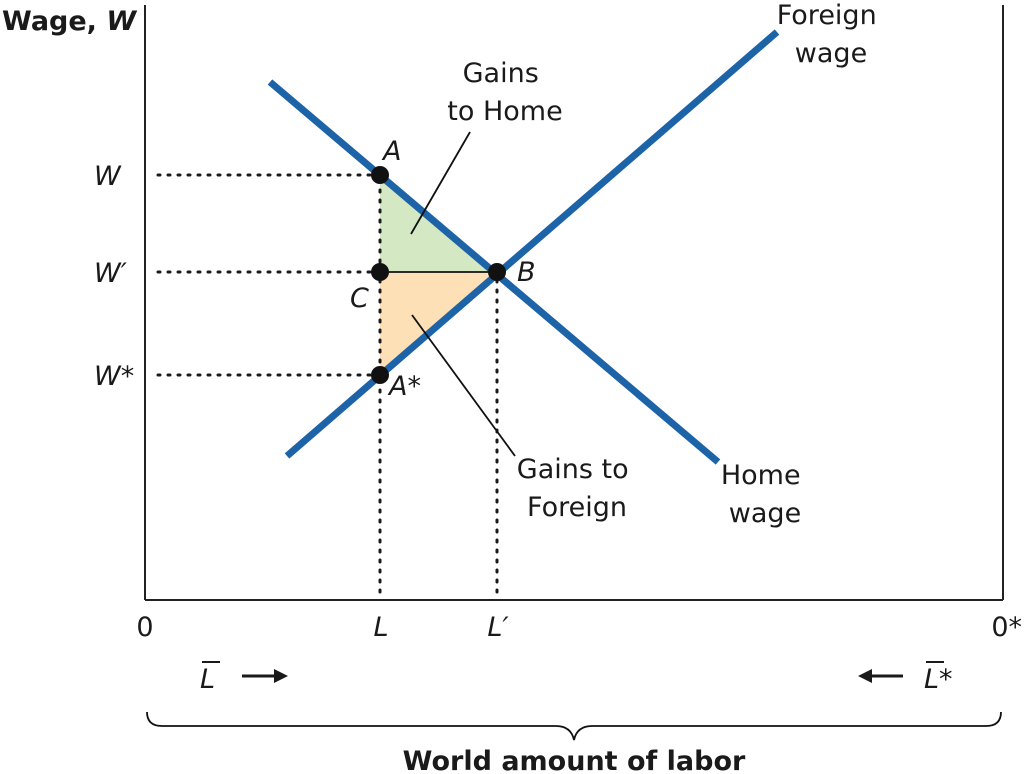 The width and height of the screenshot is (1024, 774). I want to click on point-b-label: B, so click(526, 272).